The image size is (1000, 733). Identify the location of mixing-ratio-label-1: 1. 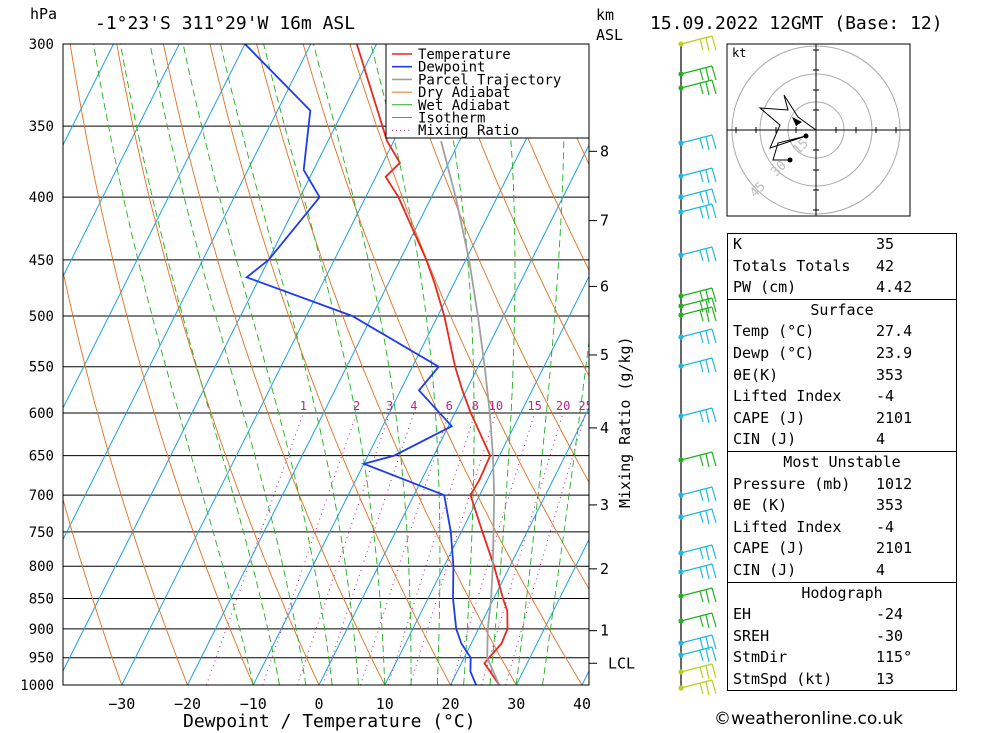
(303, 406).